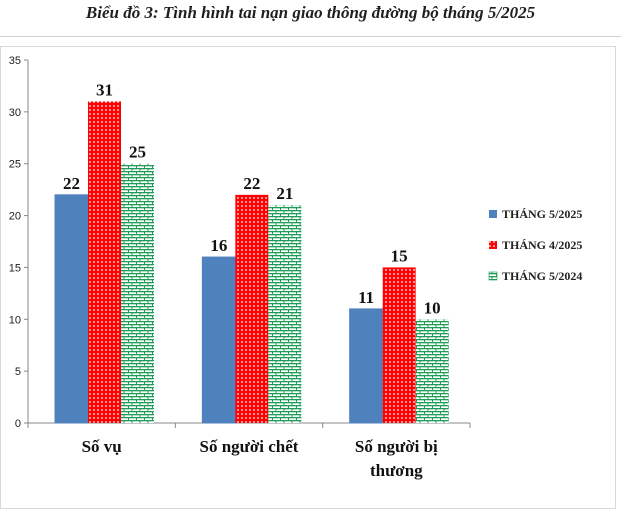 The height and width of the screenshot is (510, 621). What do you see at coordinates (542, 214) in the screenshot?
I see `legend-label: THÁNG 5/2025` at bounding box center [542, 214].